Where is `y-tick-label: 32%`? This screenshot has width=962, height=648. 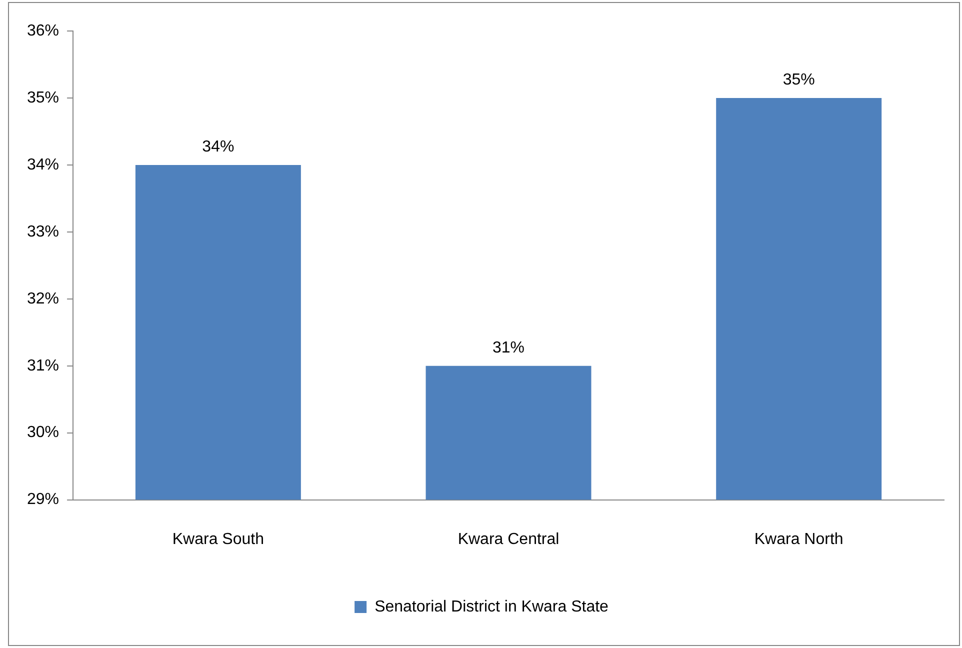 y-tick-label: 32% is located at coordinates (43, 299).